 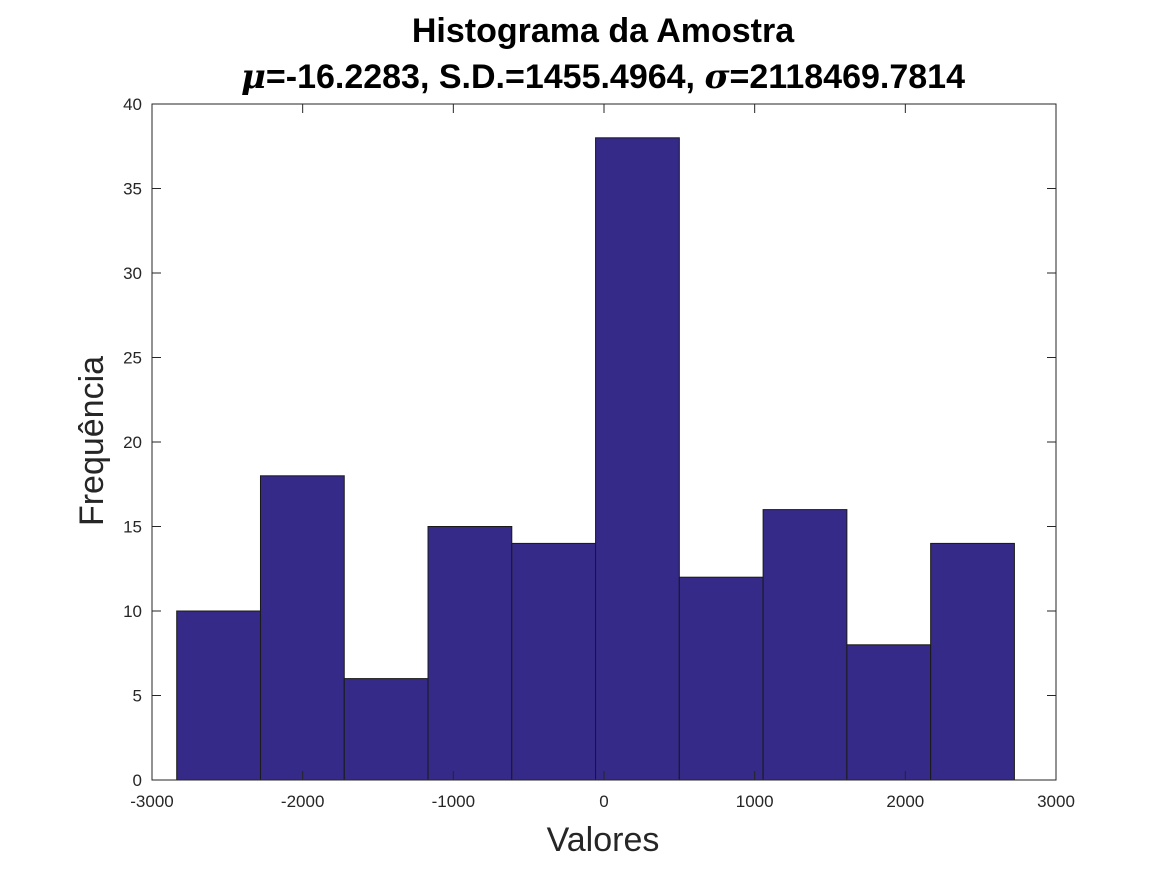 What do you see at coordinates (603, 840) in the screenshot?
I see `x-axis-label: Valores` at bounding box center [603, 840].